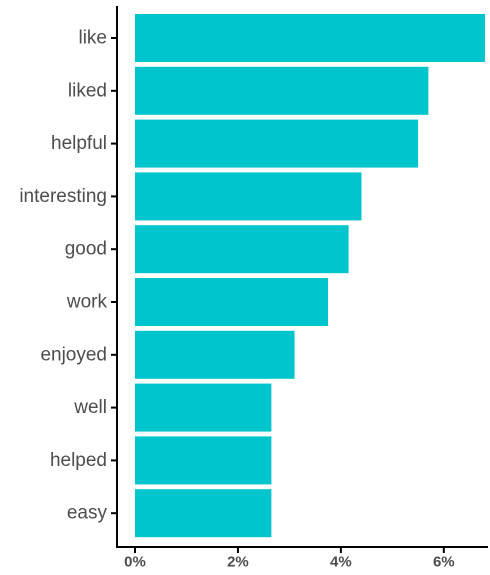  Describe the element at coordinates (444, 562) in the screenshot. I see `x-tick-label-6: 6%` at that location.